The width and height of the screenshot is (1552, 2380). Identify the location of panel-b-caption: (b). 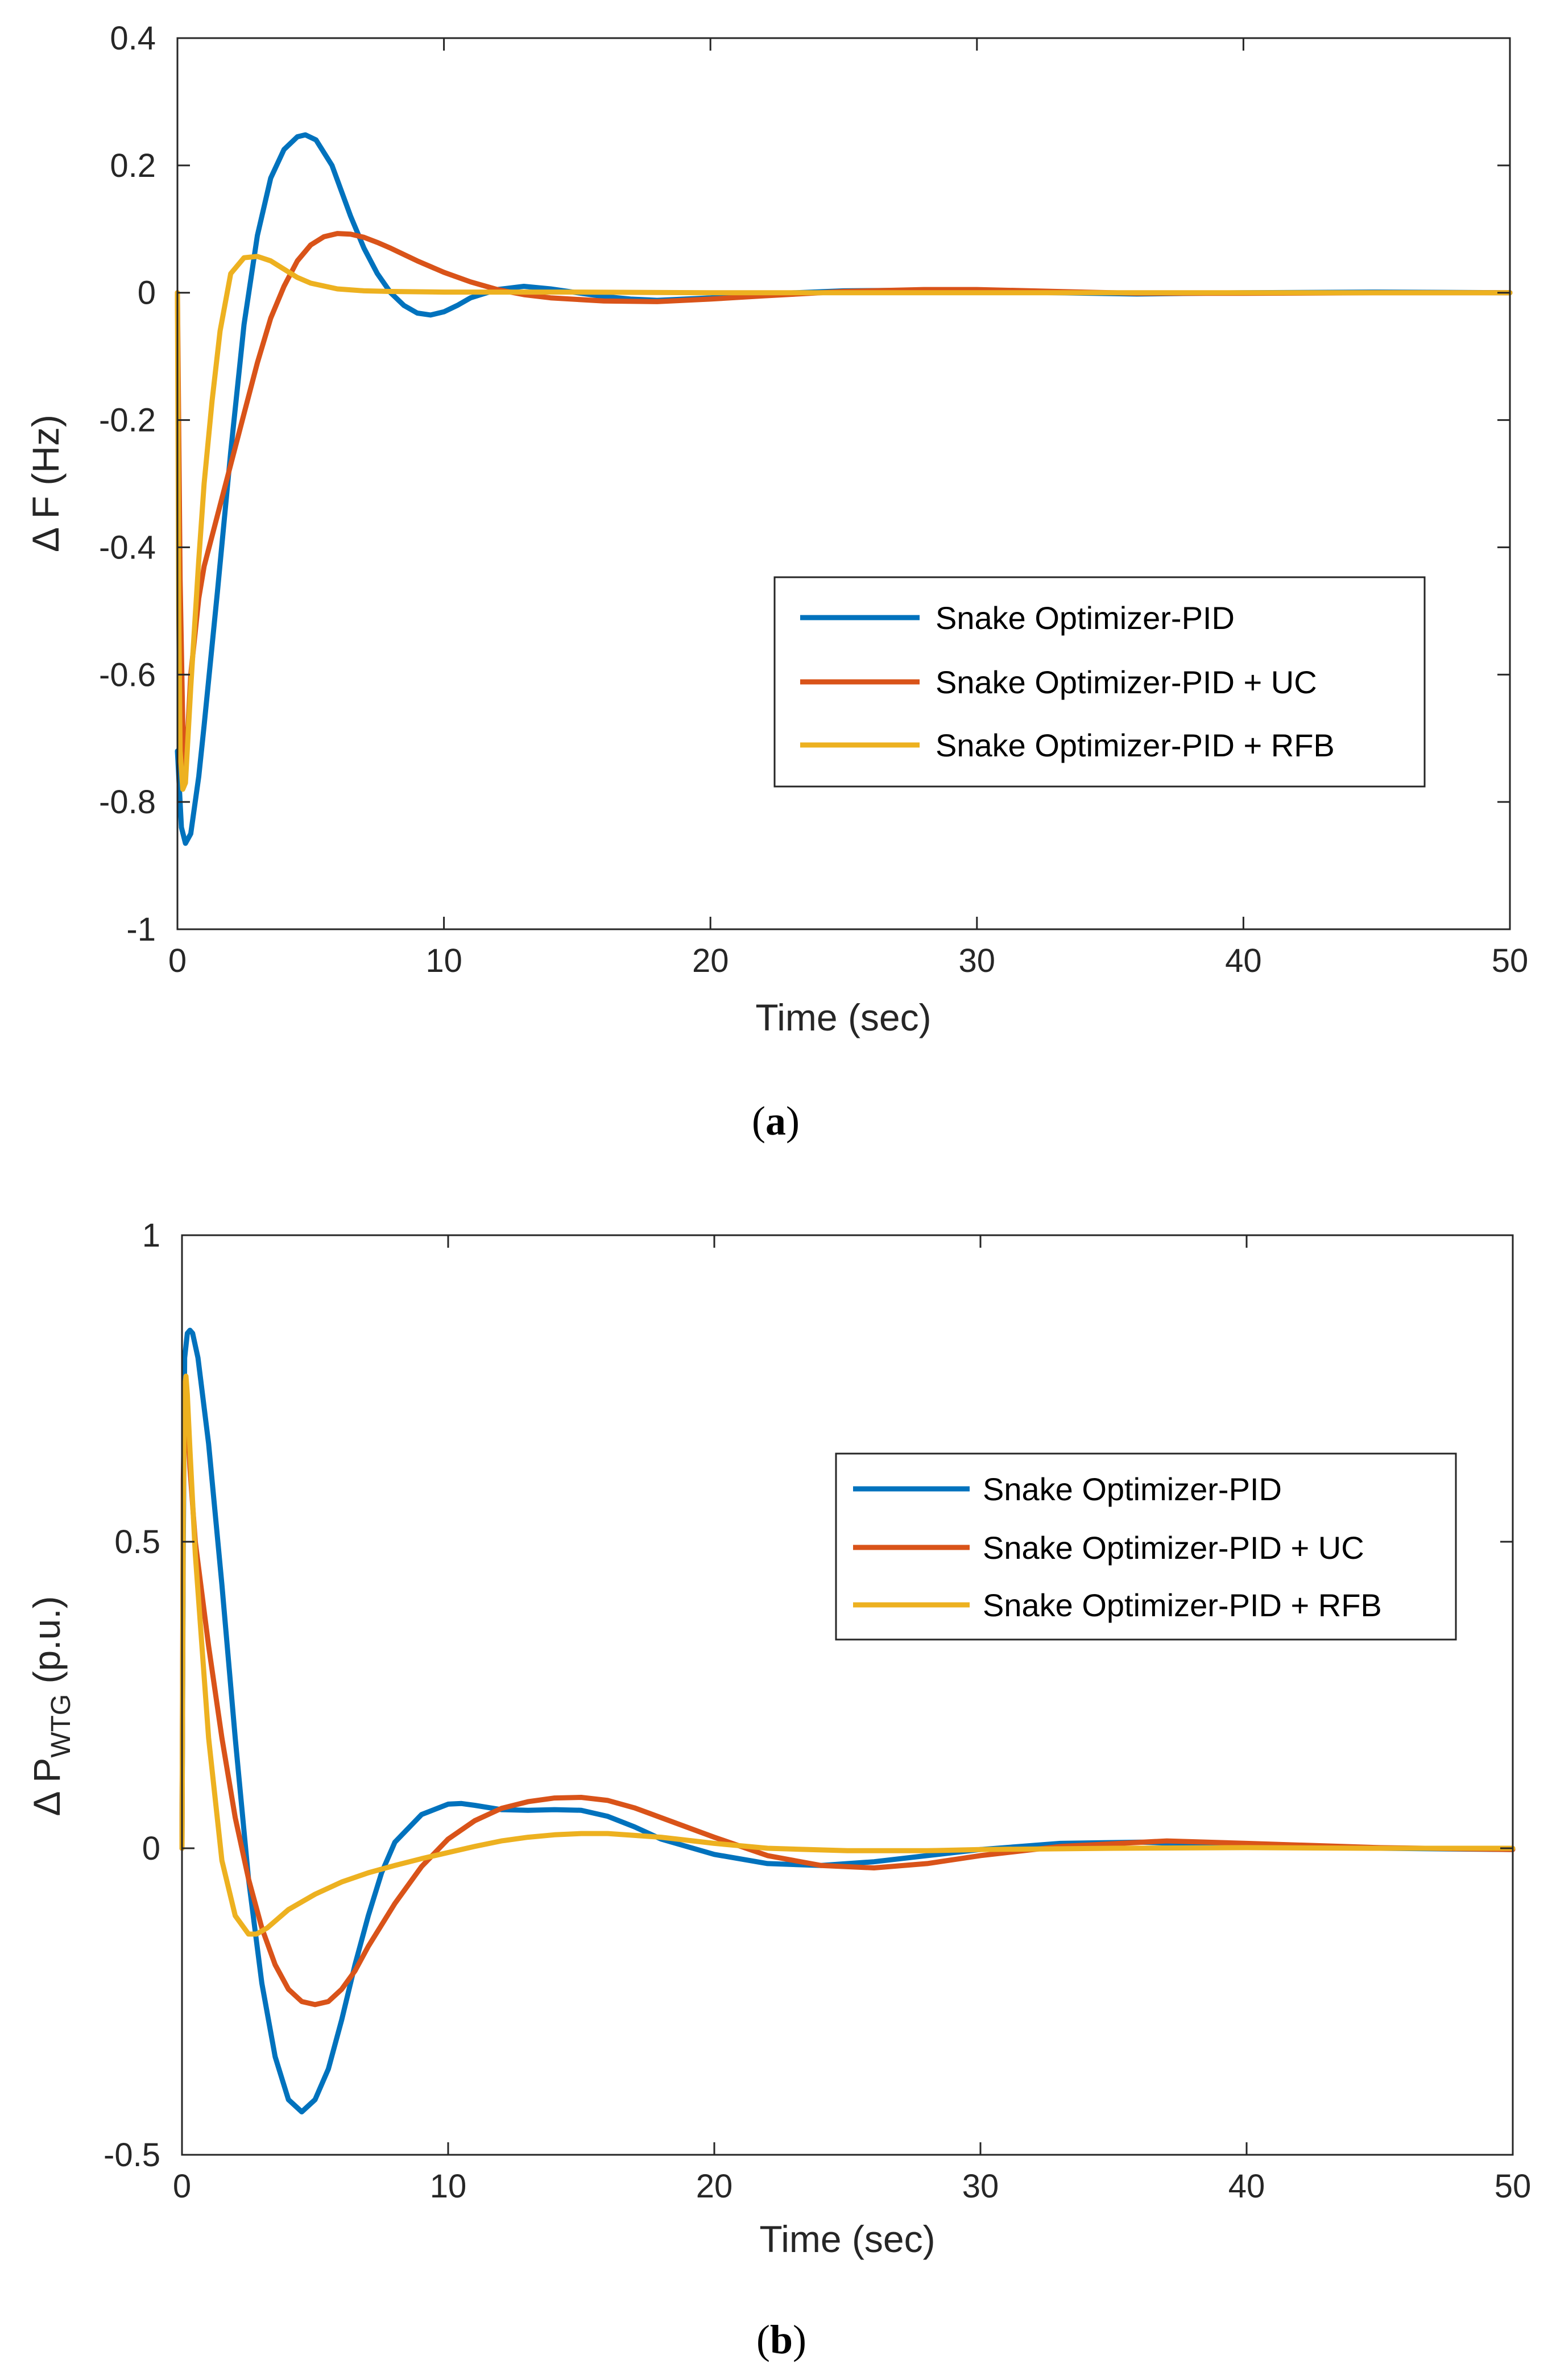
(781, 2339).